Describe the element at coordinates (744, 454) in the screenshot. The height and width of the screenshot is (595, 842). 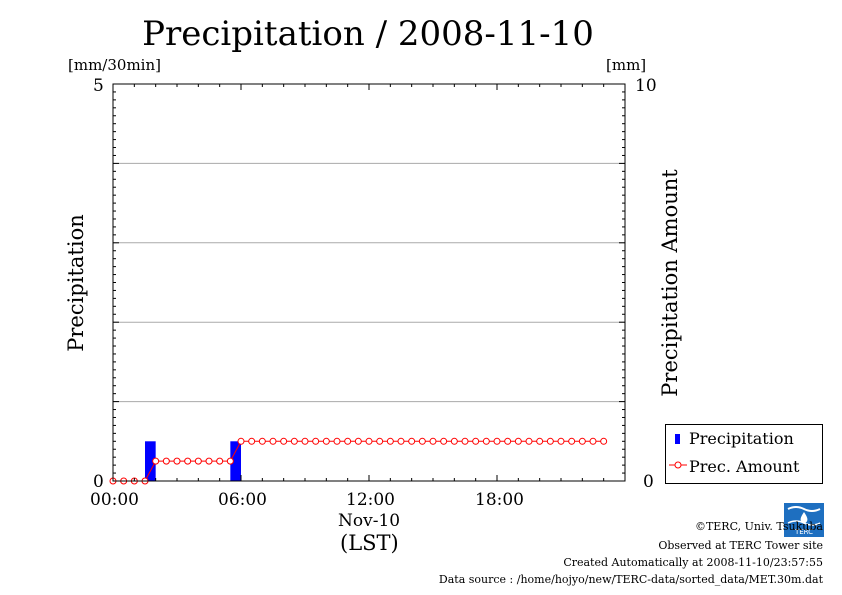
I see `legend: Precipitation Prec. Amount` at that location.